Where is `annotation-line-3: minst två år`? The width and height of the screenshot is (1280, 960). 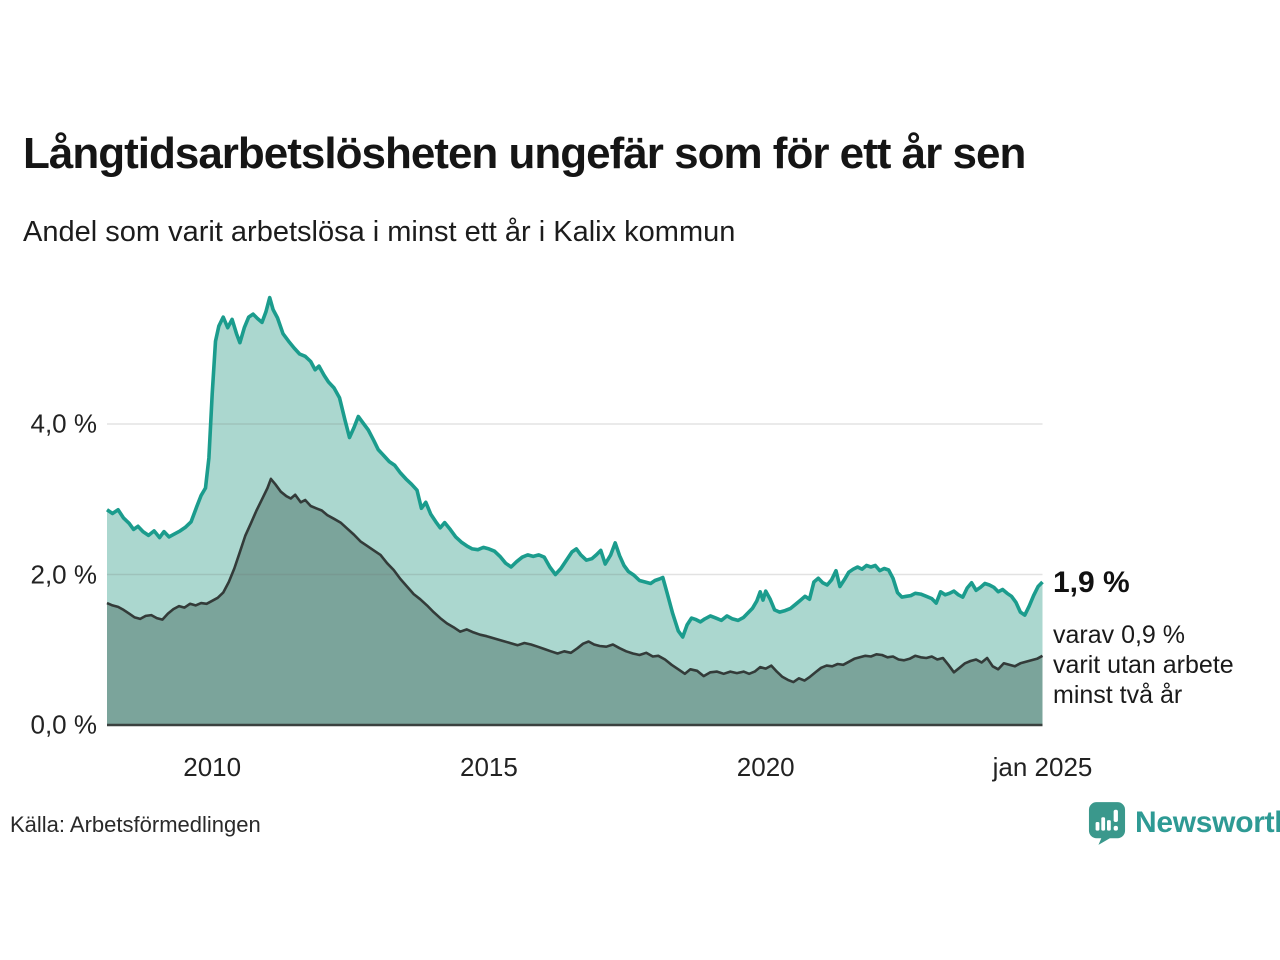
annotation-line-3: minst två år is located at coordinates (1118, 695).